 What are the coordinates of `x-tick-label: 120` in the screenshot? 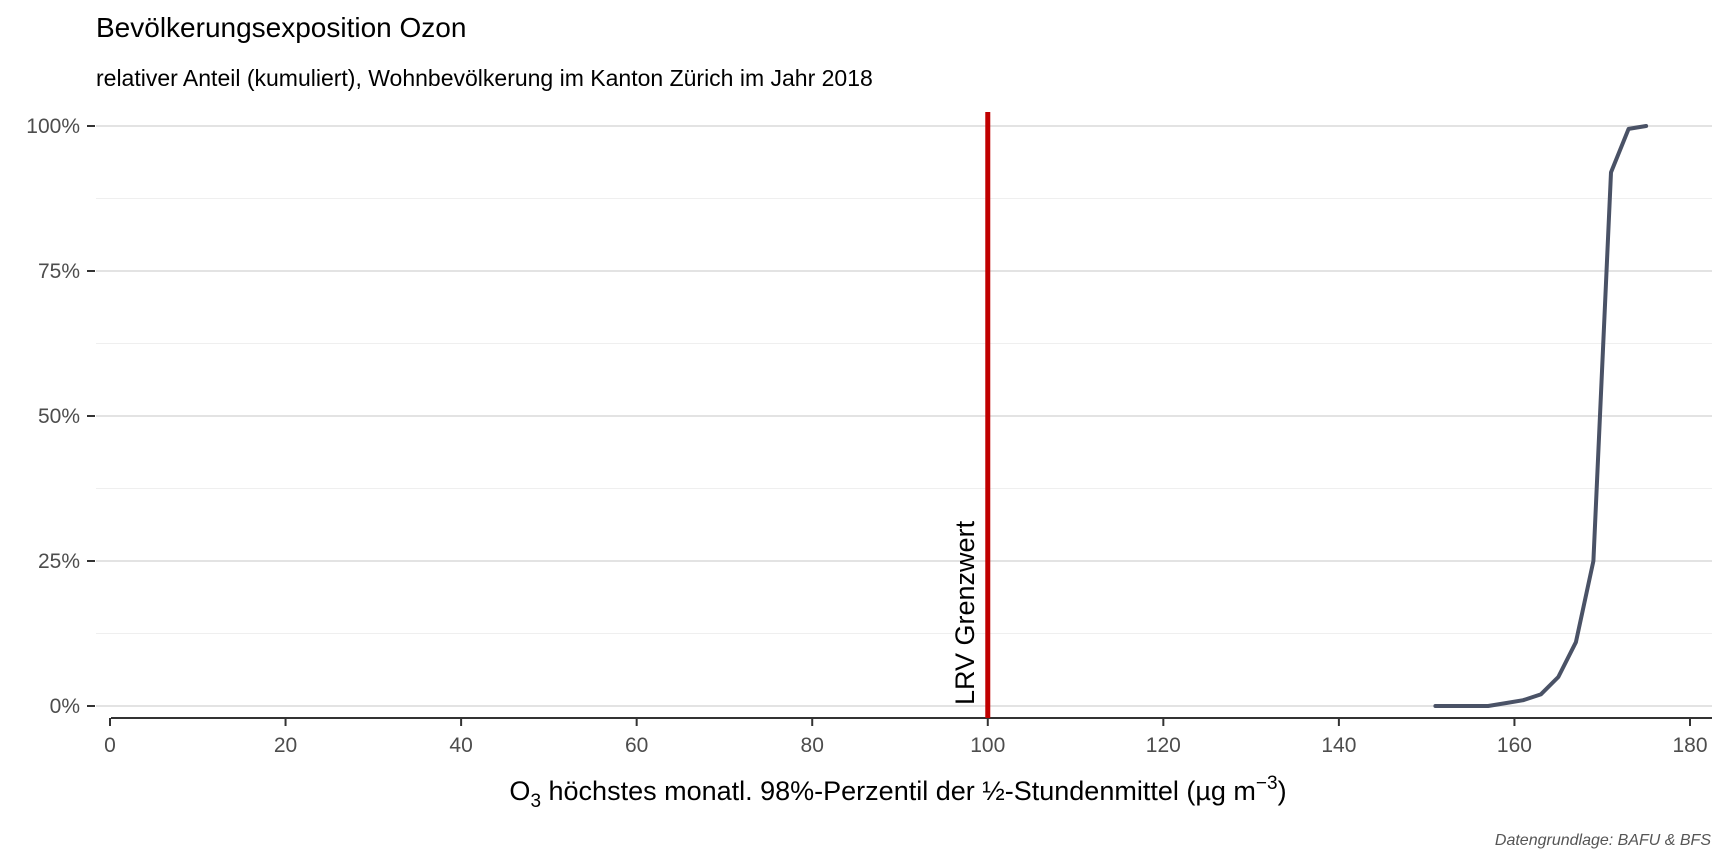 It's located at (1163, 745).